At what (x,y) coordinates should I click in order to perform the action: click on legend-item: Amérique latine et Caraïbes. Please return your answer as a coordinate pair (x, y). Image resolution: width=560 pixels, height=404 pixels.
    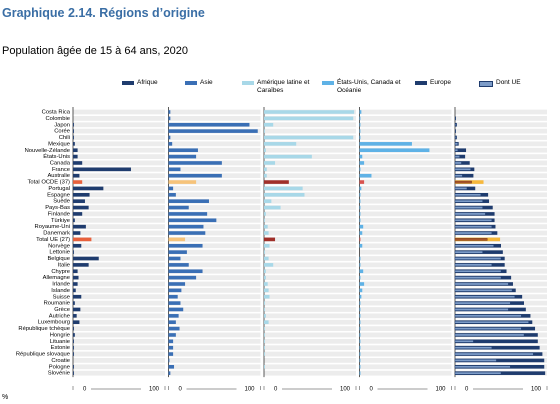
    Looking at the image, I should click on (277, 87).